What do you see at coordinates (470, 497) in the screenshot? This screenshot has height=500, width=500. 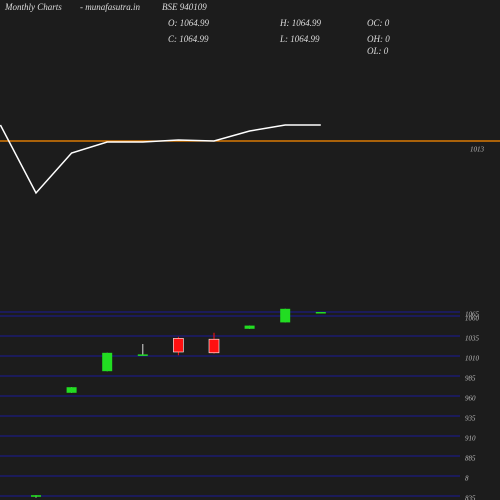 I see `y-tick-label: 835` at bounding box center [470, 497].